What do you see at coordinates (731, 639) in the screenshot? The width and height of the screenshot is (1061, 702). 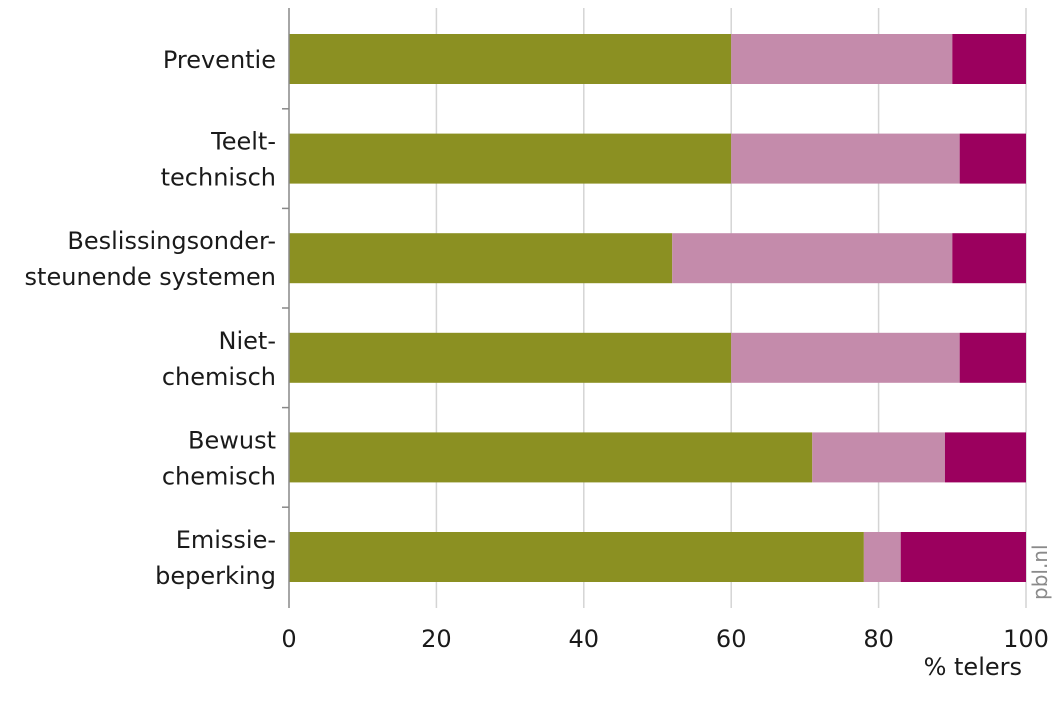 I see `x-tick-label: 60` at bounding box center [731, 639].